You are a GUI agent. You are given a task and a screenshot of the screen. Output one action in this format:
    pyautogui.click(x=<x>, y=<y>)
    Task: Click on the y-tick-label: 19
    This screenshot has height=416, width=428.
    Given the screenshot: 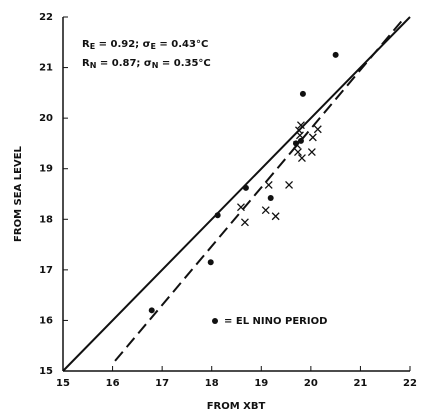 What is the action you would take?
    pyautogui.click(x=46, y=169)
    